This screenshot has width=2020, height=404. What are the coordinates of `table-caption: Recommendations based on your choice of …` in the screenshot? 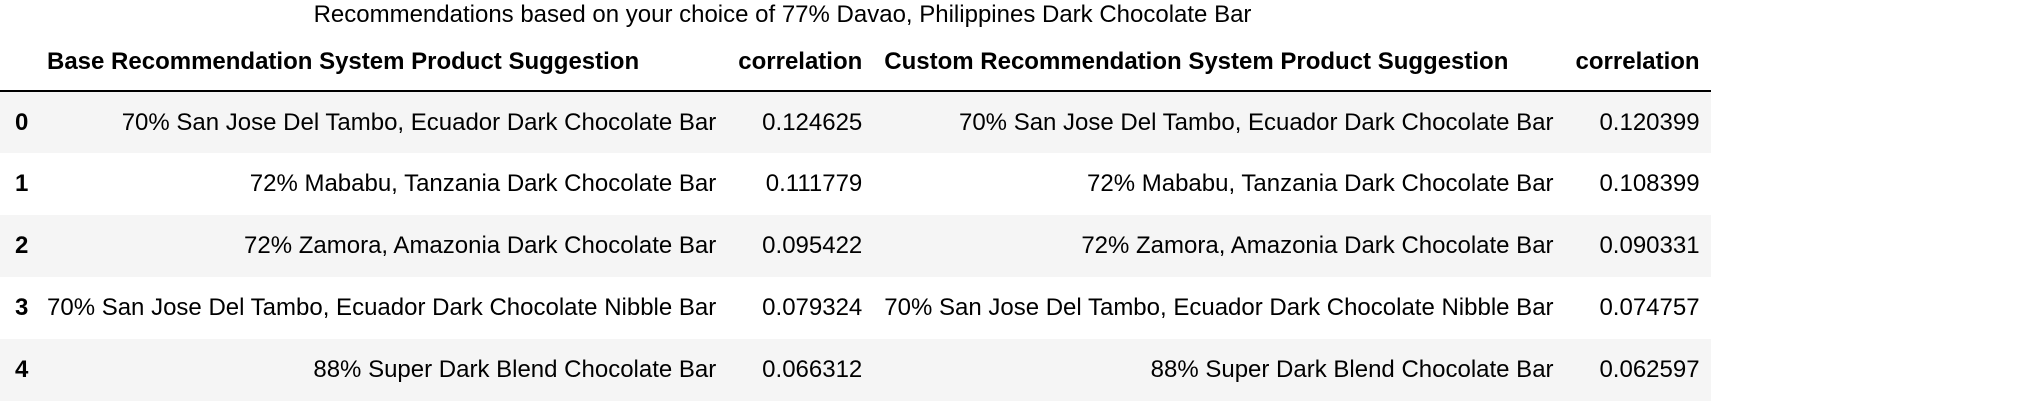 It's located at (782, 14).